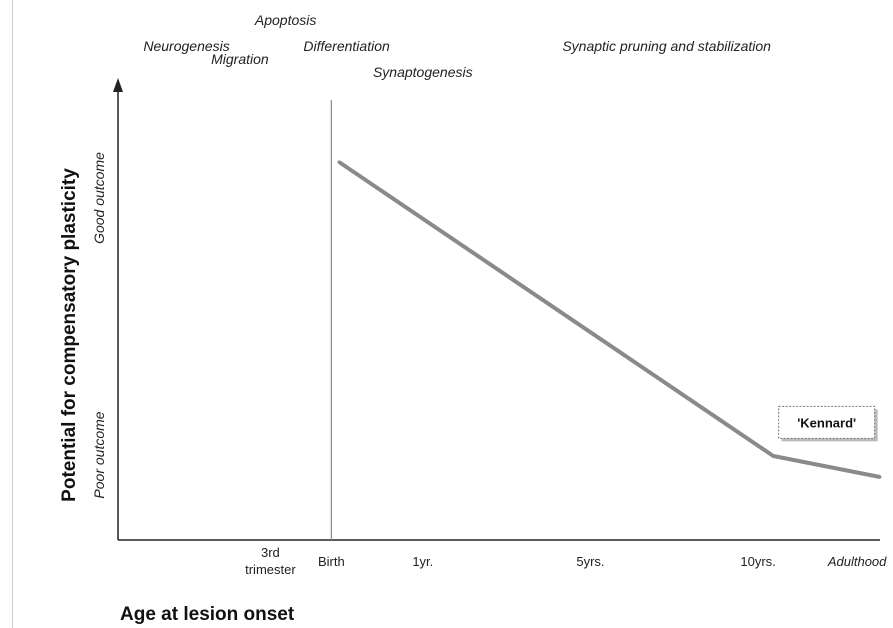  What do you see at coordinates (423, 72) in the screenshot?
I see `stage-label-synaptogenesis: Synaptogenesis` at bounding box center [423, 72].